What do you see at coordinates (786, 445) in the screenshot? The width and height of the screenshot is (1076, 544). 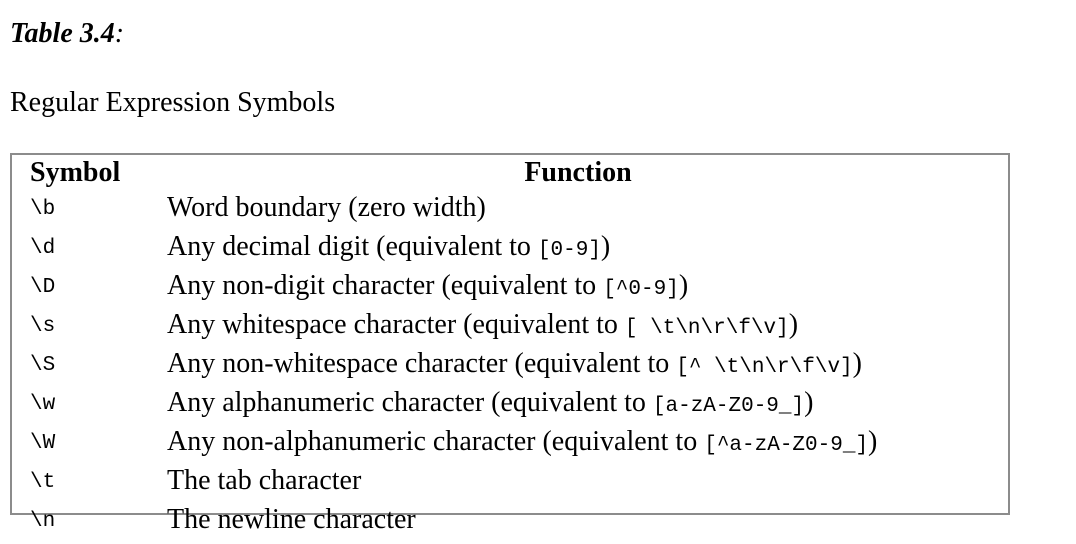 I see `function-code: [^a-zA-Z0-9_]` at bounding box center [786, 445].